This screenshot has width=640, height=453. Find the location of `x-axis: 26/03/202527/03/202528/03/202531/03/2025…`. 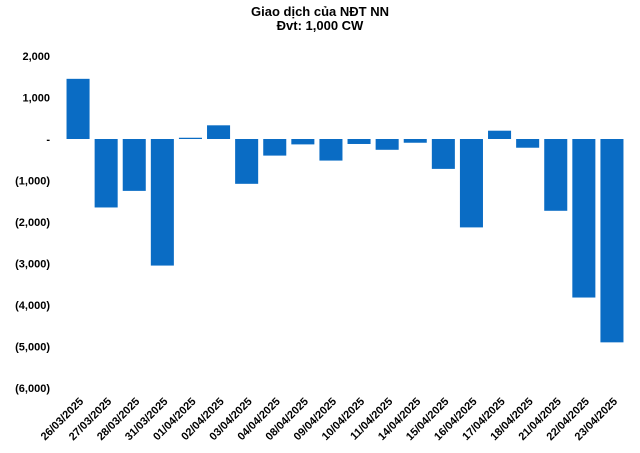

x-axis: 26/03/202527/03/202528/03/202531/03/2025… is located at coordinates (329, 419).